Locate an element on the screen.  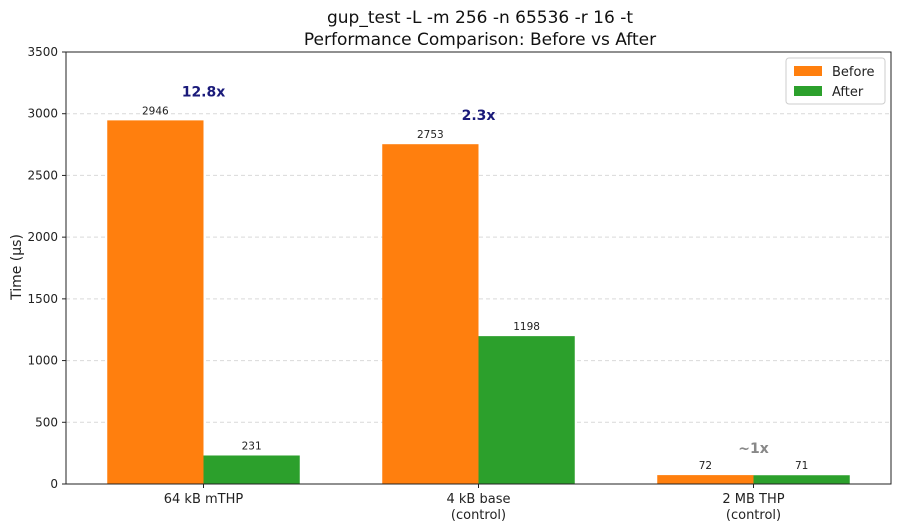
chart-title: gup_test -L -m 256 -n 65536 -r 16 -t is located at coordinates (480, 18).